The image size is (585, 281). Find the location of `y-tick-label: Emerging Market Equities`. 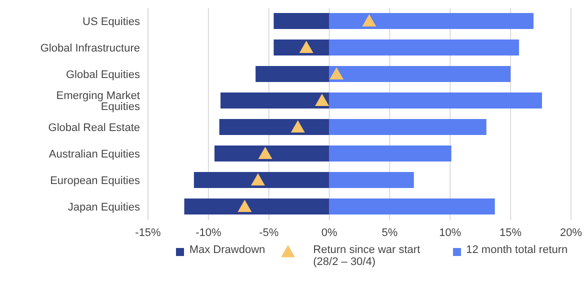

y-tick-label: Emerging Market Equities is located at coordinates (98, 102).